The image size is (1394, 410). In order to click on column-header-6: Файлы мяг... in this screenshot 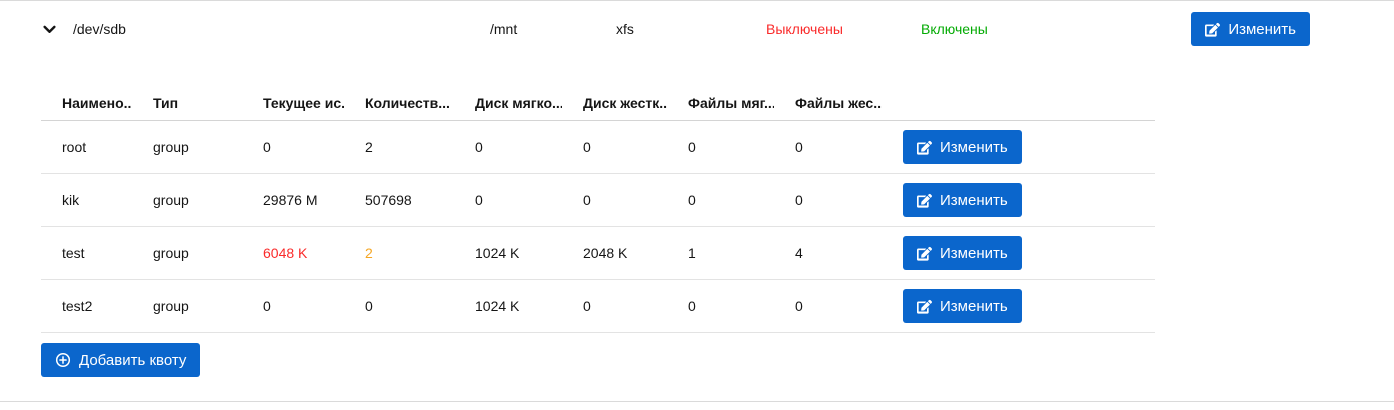, I will do `click(731, 103)`.